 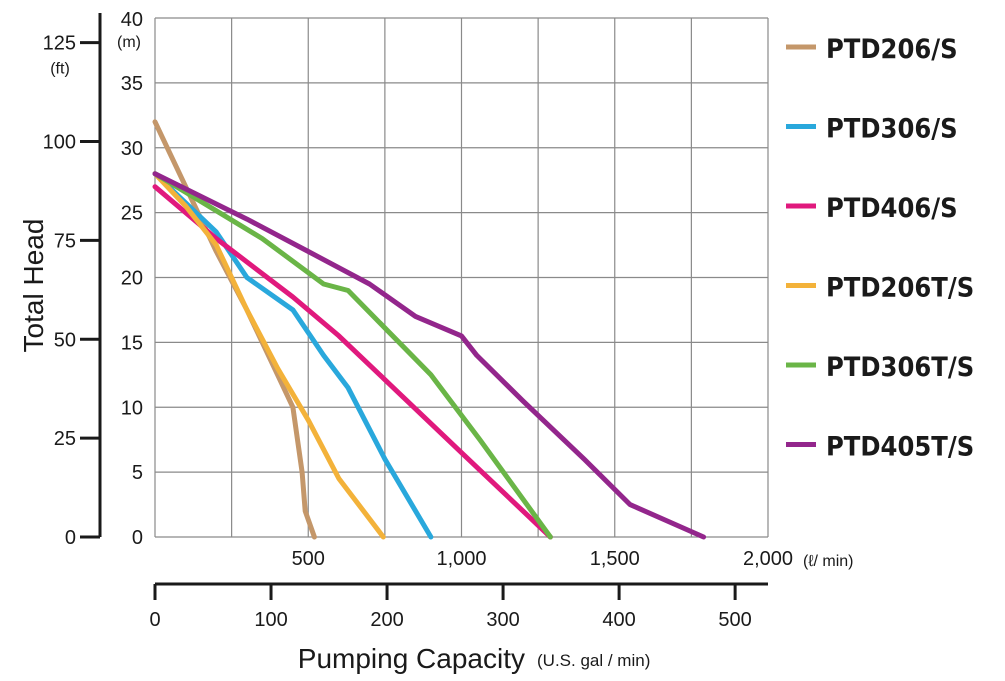 I want to click on y-tick-label-ft: 125, so click(x=59, y=44).